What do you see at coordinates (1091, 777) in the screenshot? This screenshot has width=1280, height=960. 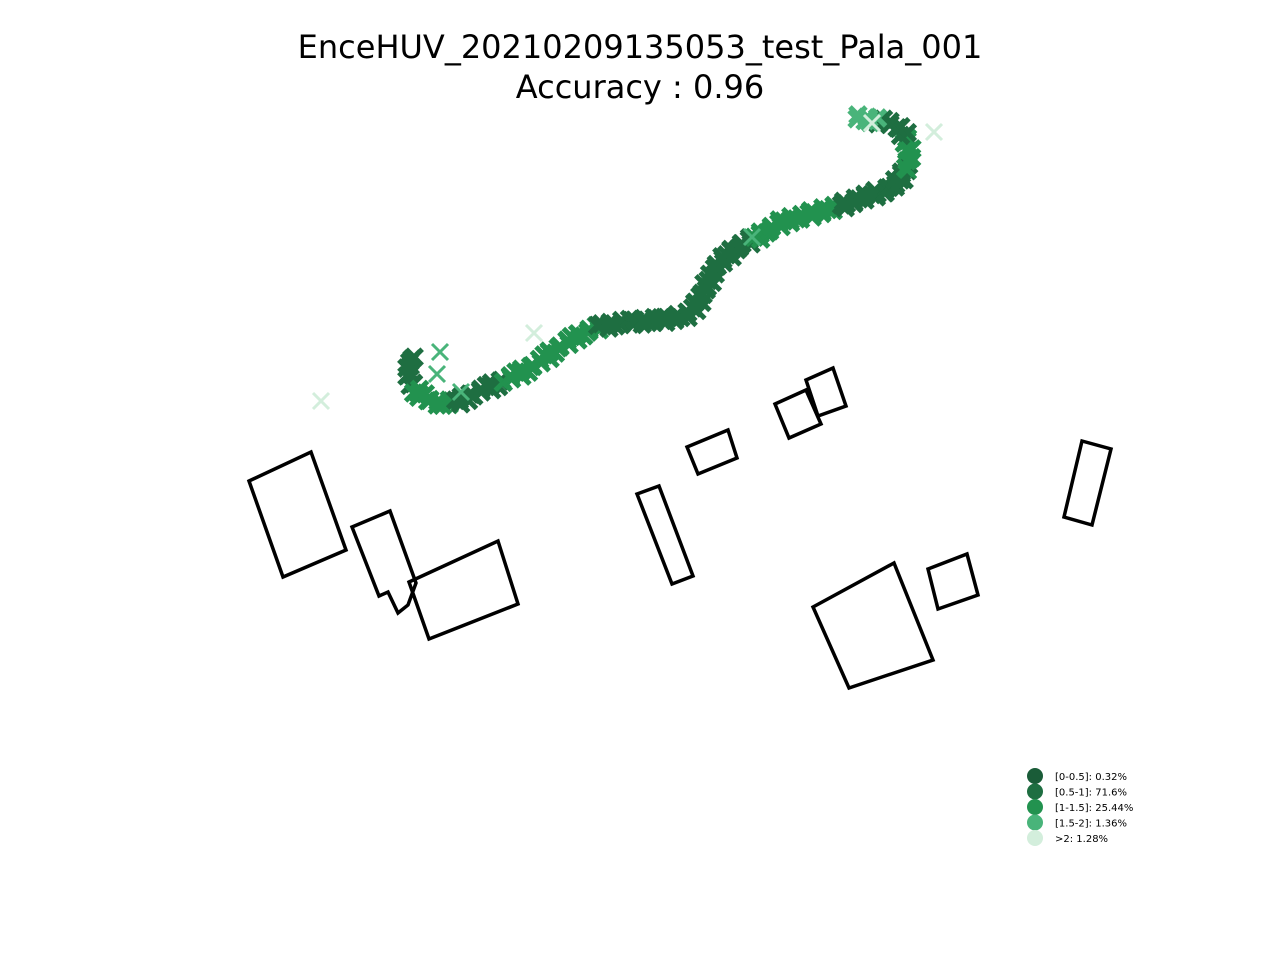 I see `legend-label-1: [0-0.5]: 0.32%` at bounding box center [1091, 777].